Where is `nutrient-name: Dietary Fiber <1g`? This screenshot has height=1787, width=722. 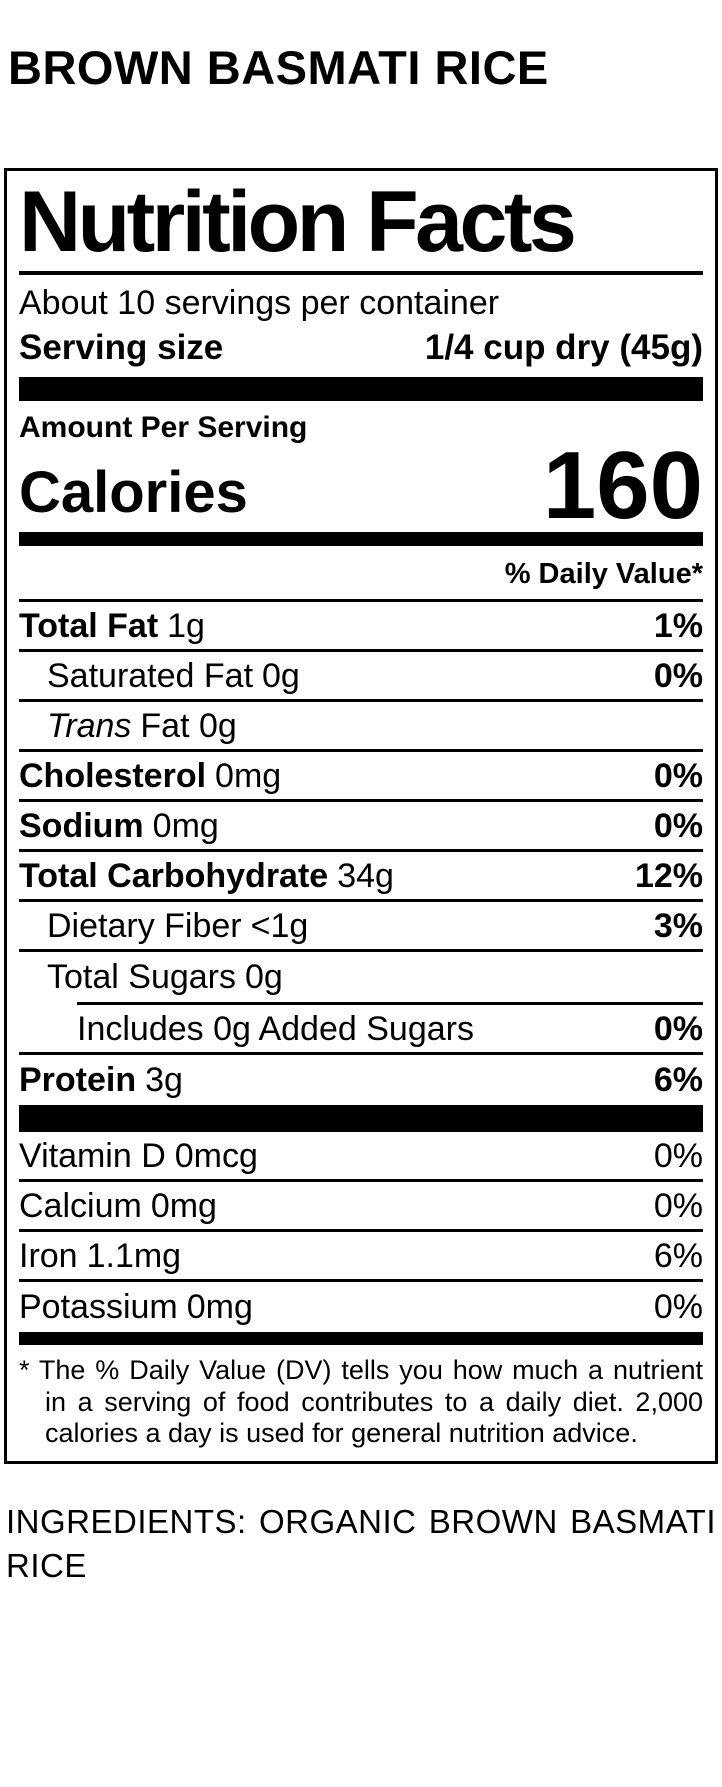 nutrient-name: Dietary Fiber <1g is located at coordinates (163, 926).